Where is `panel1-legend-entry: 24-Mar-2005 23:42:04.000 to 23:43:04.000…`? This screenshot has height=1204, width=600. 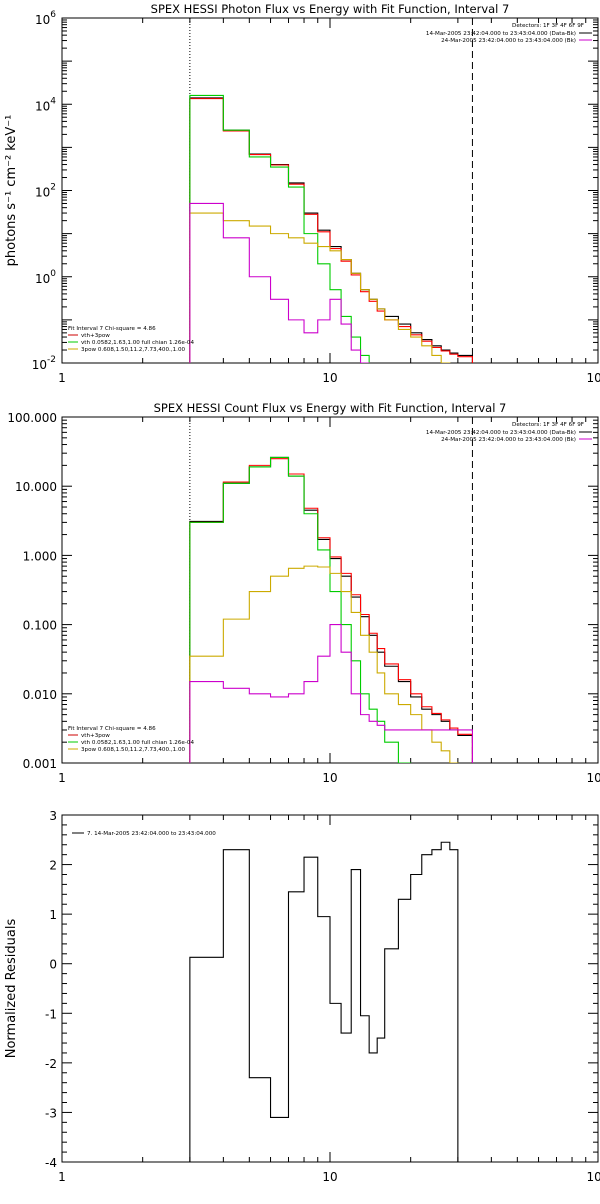
panel1-legend-entry: 24-Mar-2005 23:42:04.000 to 23:43:04.000… is located at coordinates (508, 41).